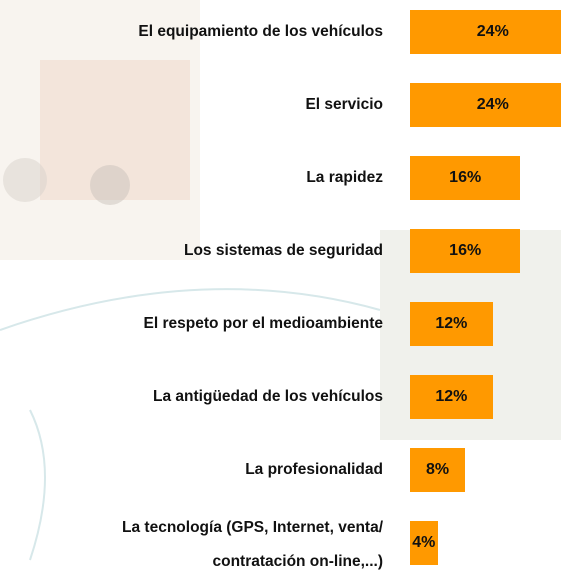 This screenshot has width=561, height=585. I want to click on category-label: El respeto por el medioambiente, so click(263, 323).